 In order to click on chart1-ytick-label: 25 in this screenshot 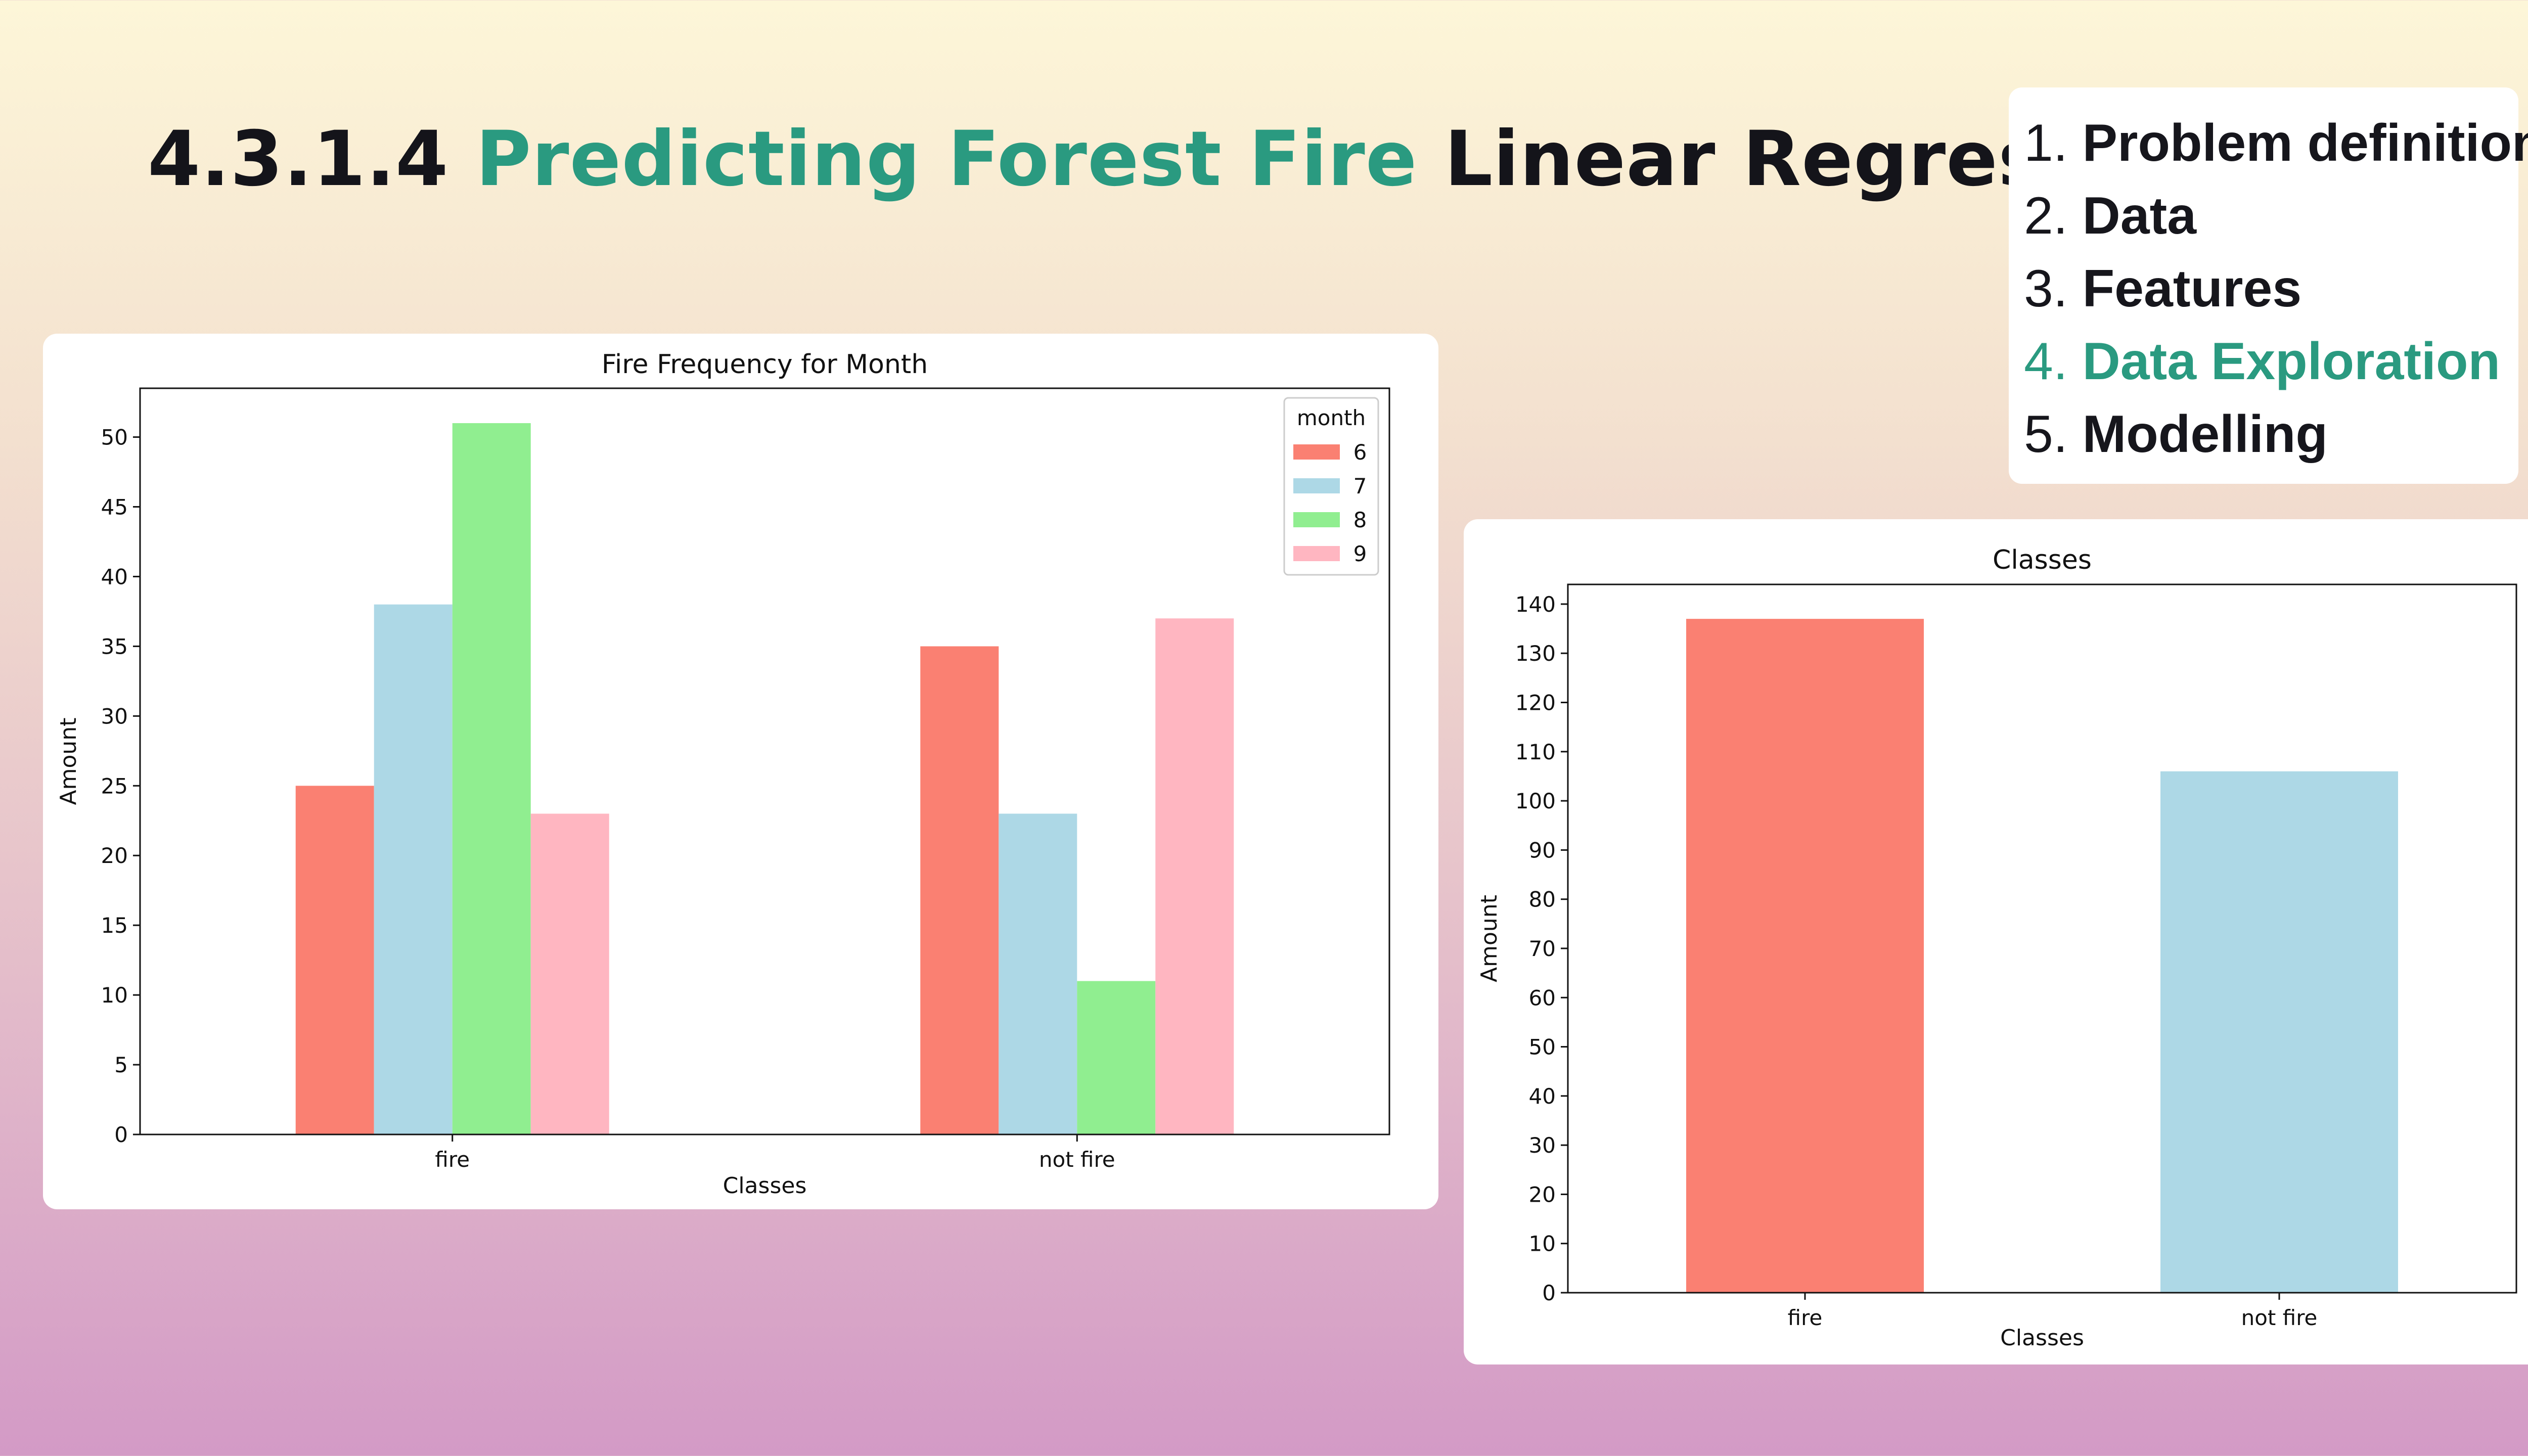, I will do `click(115, 786)`.